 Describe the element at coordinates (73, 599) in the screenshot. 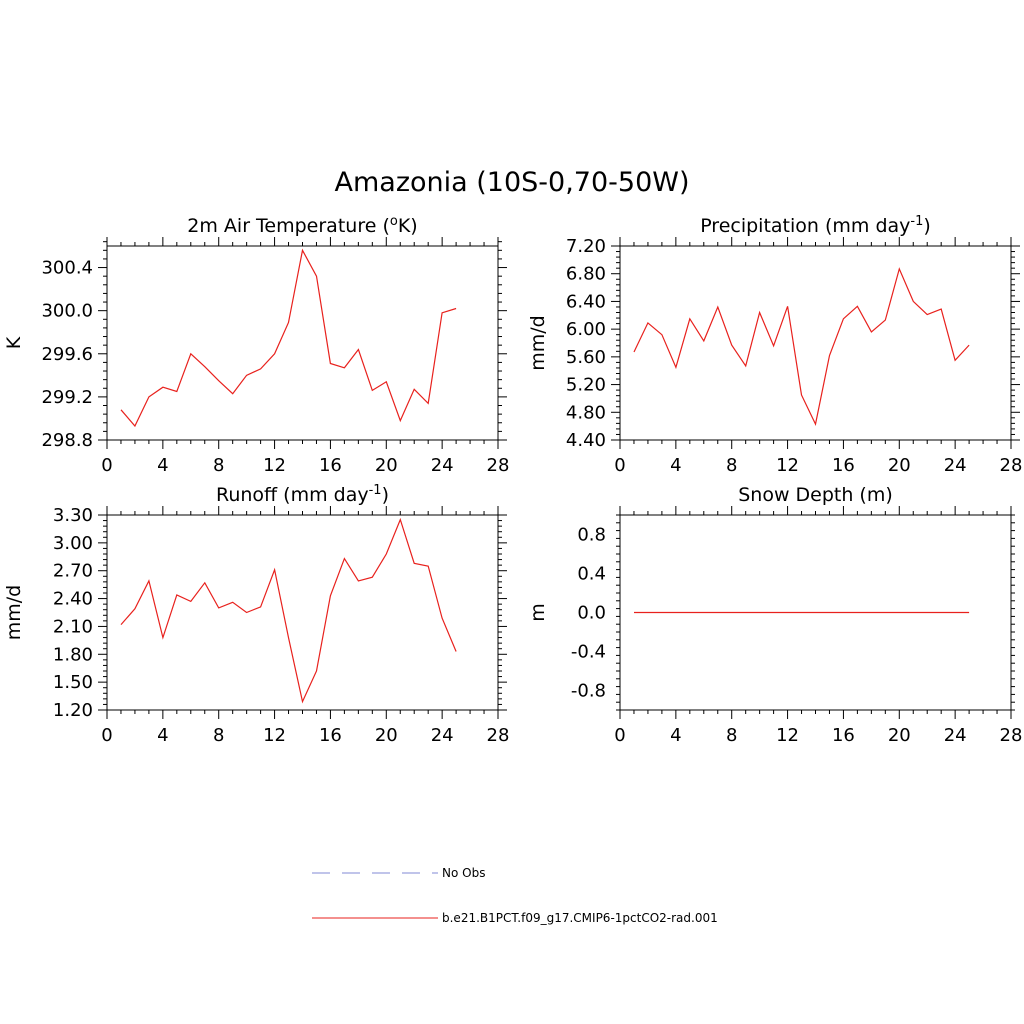

I see `y-tick-label: 2.40` at that location.